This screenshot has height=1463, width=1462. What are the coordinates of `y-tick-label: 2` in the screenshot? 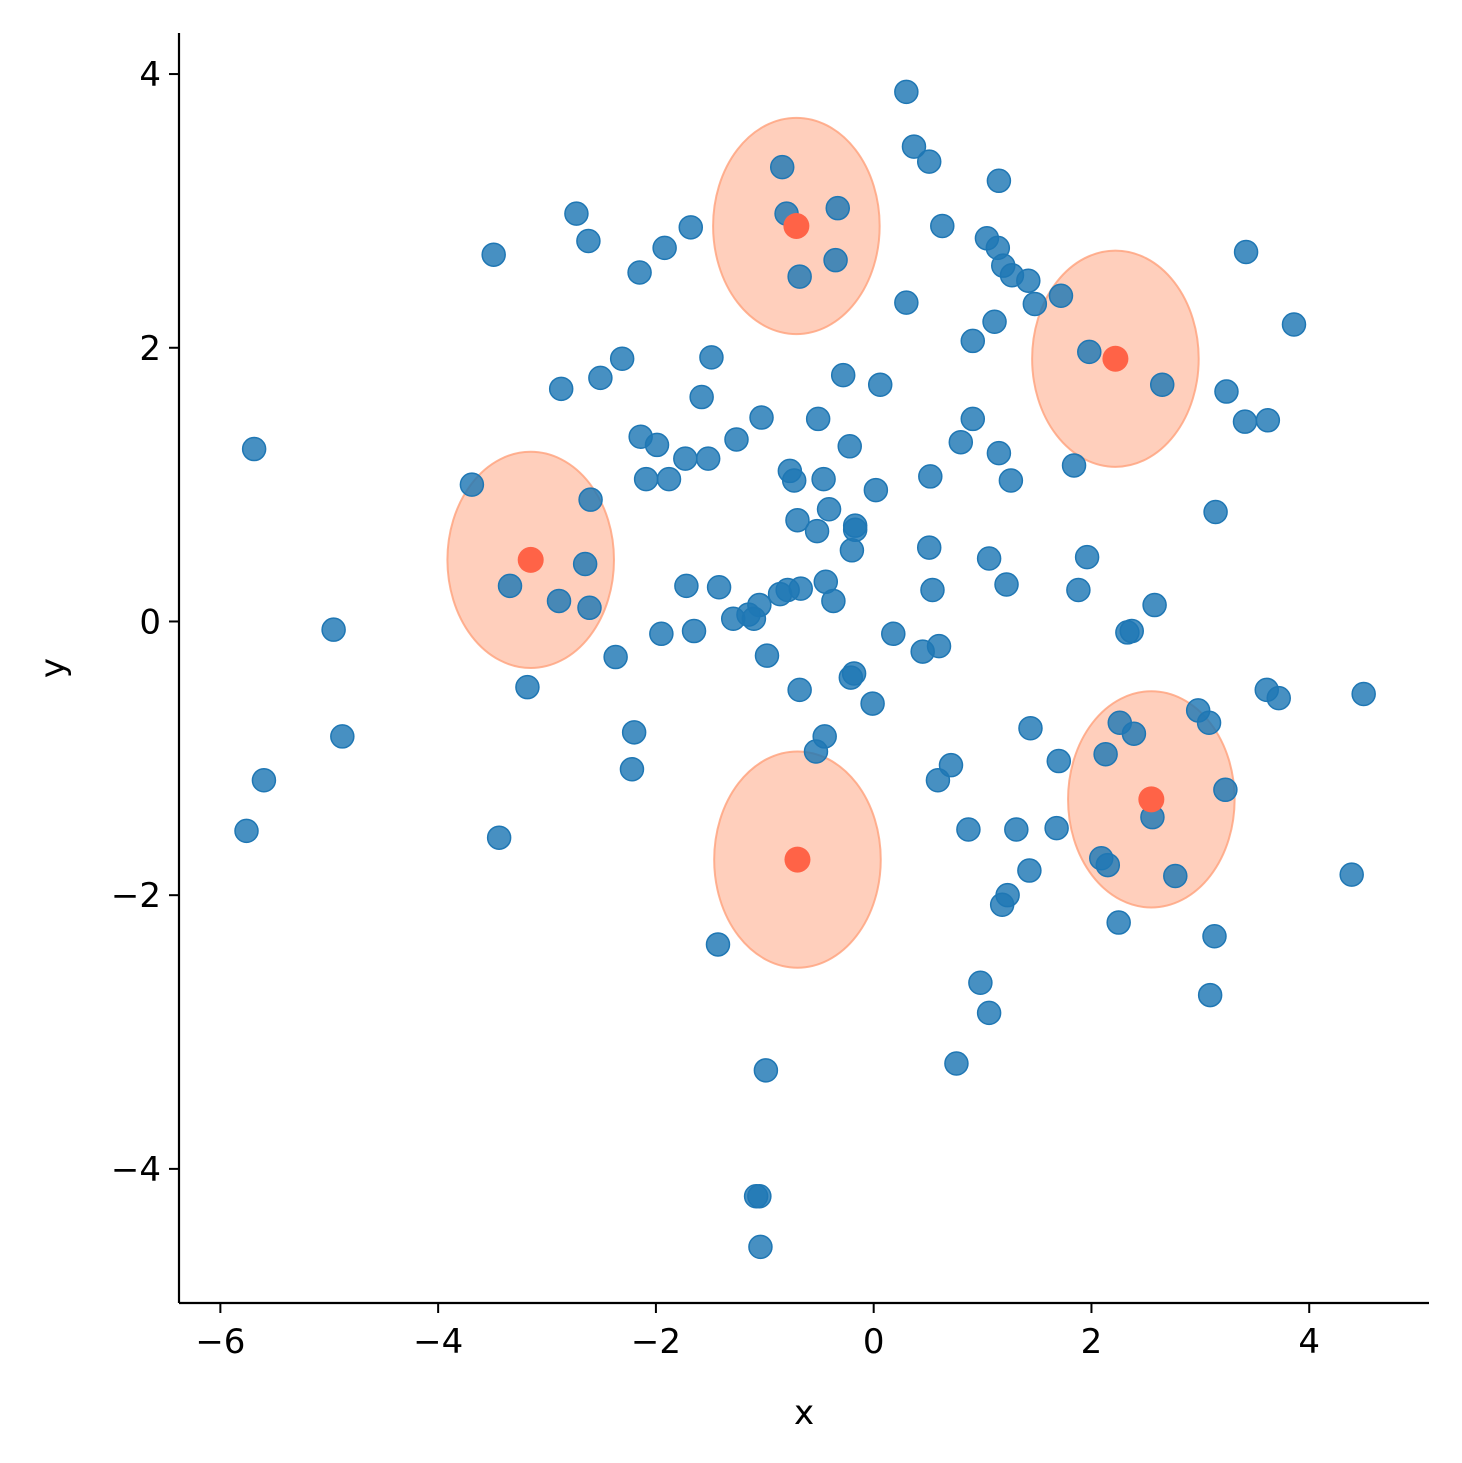 It's located at (150, 349).